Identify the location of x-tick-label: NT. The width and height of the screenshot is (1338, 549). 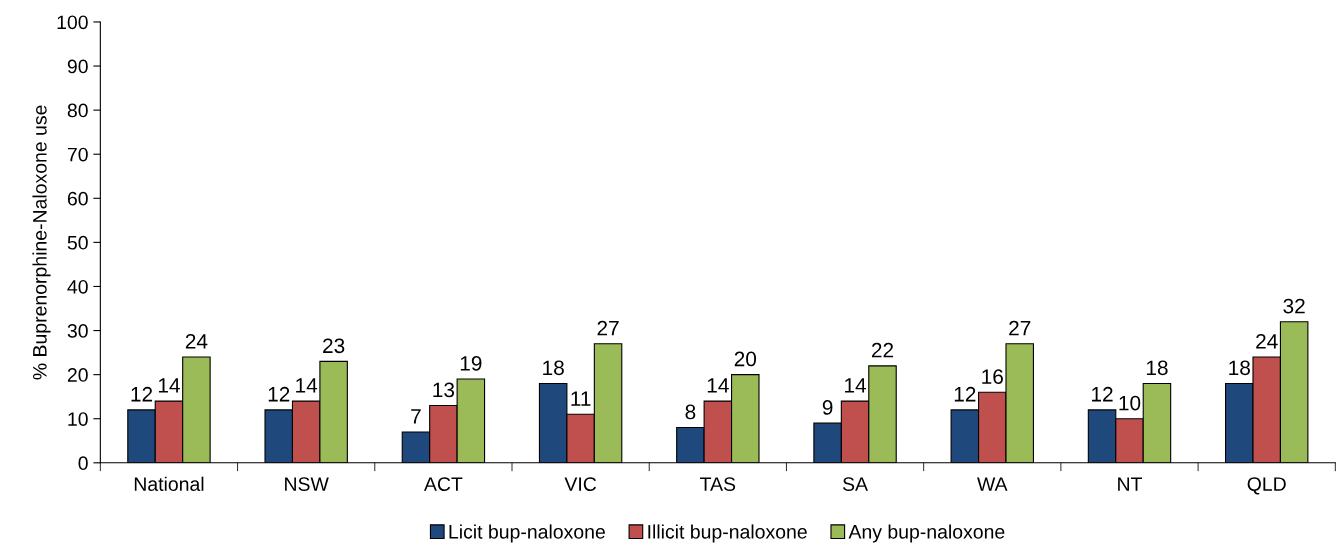
(1130, 484).